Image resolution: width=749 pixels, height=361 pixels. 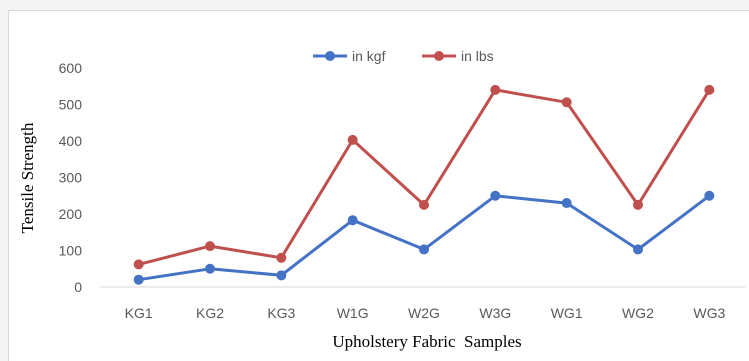 What do you see at coordinates (349, 56) in the screenshot?
I see `legend-item: in kgf` at bounding box center [349, 56].